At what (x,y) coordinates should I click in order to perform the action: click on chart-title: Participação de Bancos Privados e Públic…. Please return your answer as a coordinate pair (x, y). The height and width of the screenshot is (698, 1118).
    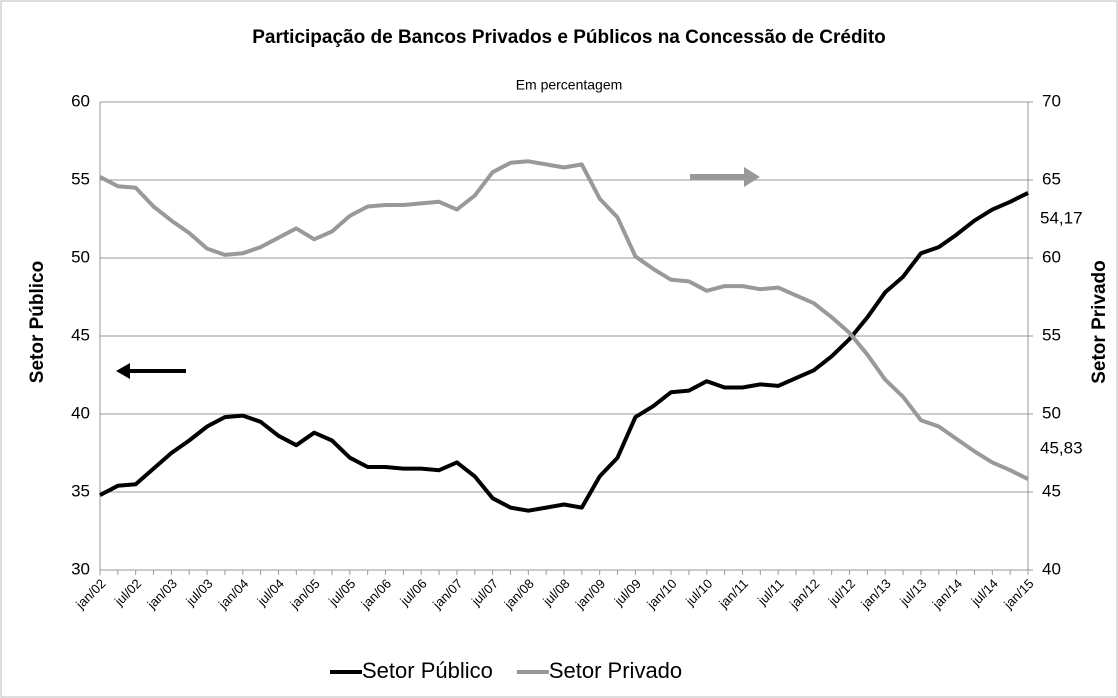
    Looking at the image, I should click on (569, 37).